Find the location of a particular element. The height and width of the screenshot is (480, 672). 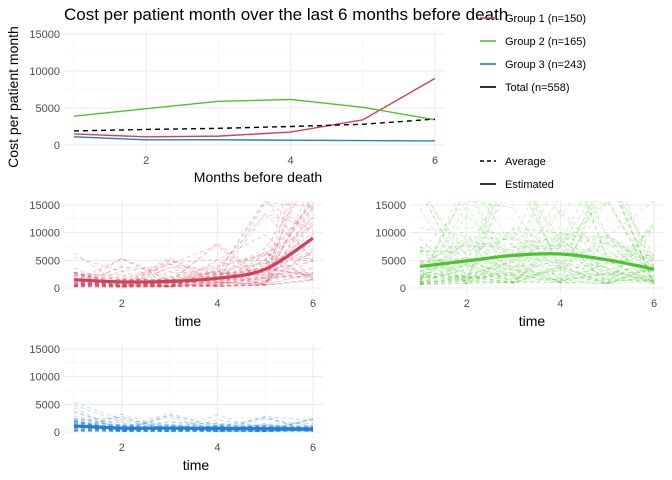

plot-panel-1: 0 5000 10000 15000 2 4 6 is located at coordinates (176, 255).